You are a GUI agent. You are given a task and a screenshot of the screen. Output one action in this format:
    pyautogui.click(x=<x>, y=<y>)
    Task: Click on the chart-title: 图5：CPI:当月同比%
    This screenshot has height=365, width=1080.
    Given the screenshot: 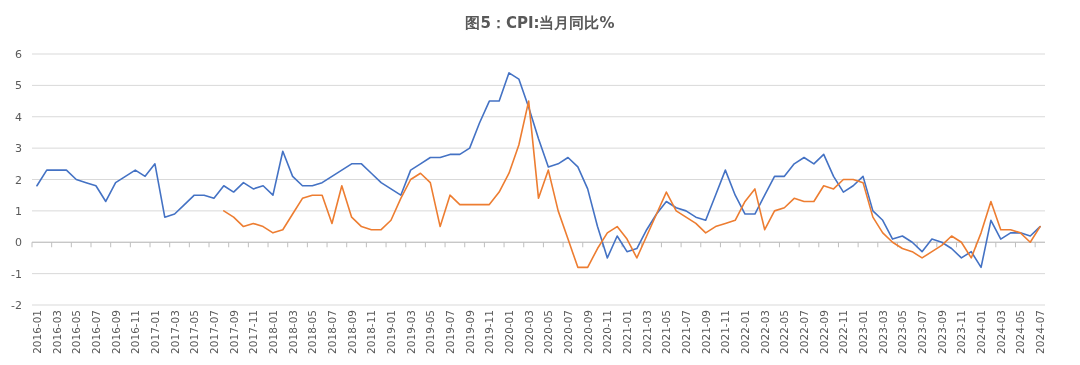 What is the action you would take?
    pyautogui.click(x=540, y=23)
    